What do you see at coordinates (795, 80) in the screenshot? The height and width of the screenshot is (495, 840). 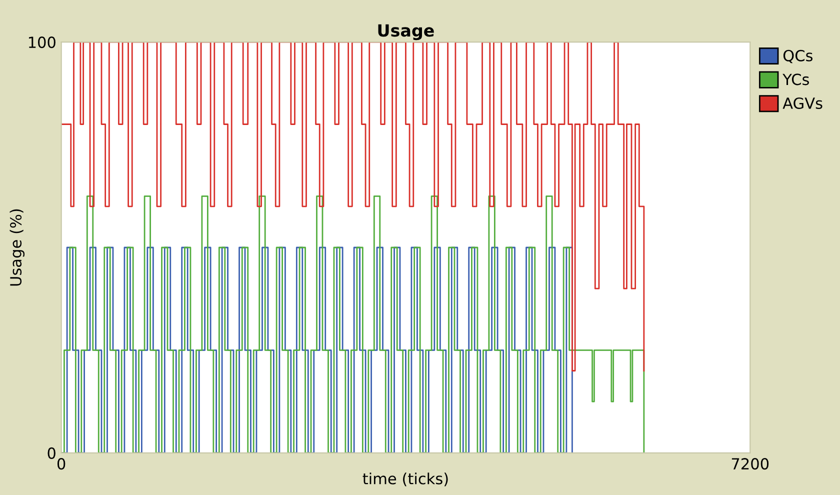 I see `legend-label: YCs` at bounding box center [795, 80].